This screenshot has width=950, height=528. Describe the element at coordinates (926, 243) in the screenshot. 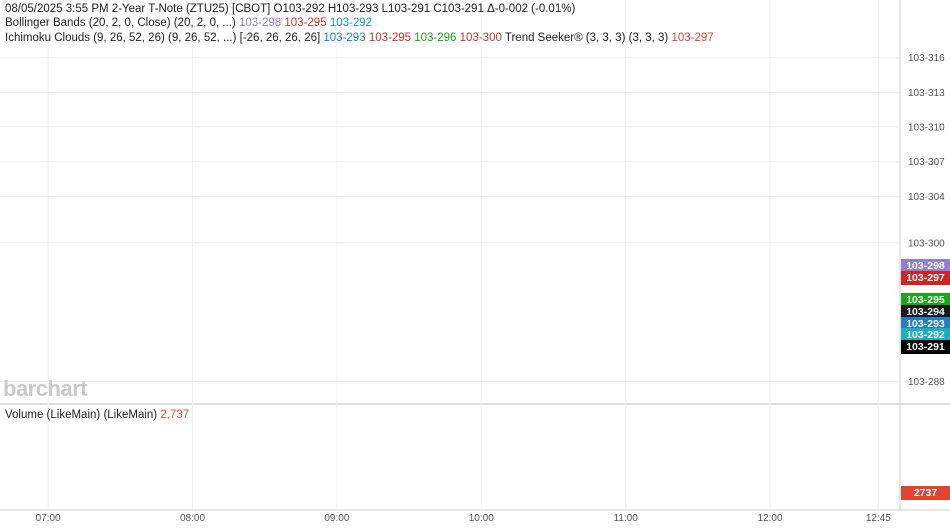

I see `y-tick-label: 103-300` at that location.